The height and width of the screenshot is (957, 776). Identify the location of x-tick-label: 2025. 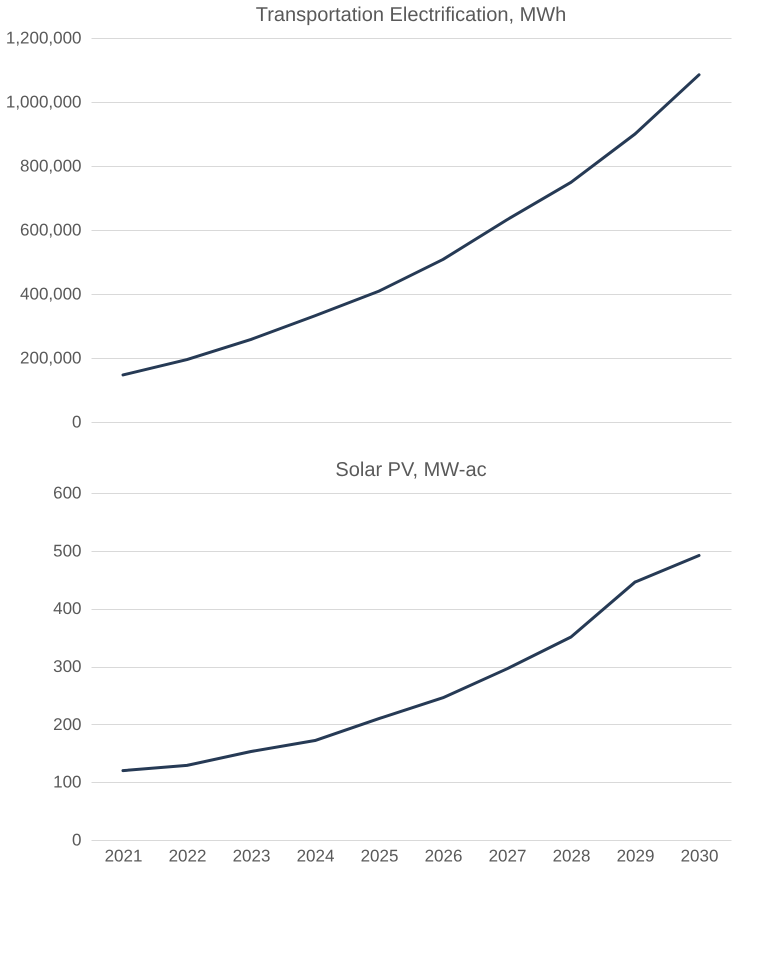
(379, 856).